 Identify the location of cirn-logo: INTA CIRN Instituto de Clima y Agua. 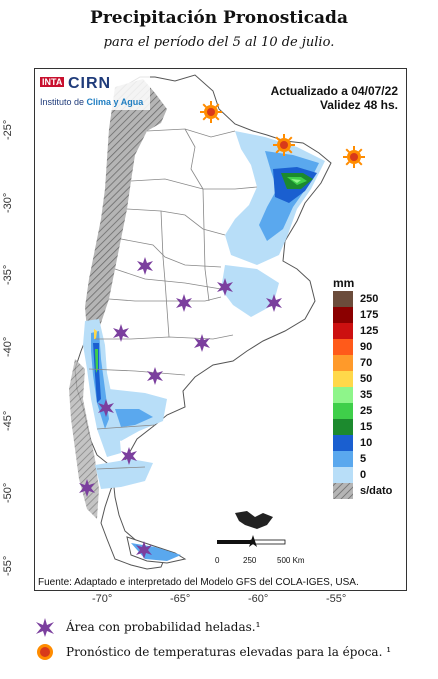
(94, 92).